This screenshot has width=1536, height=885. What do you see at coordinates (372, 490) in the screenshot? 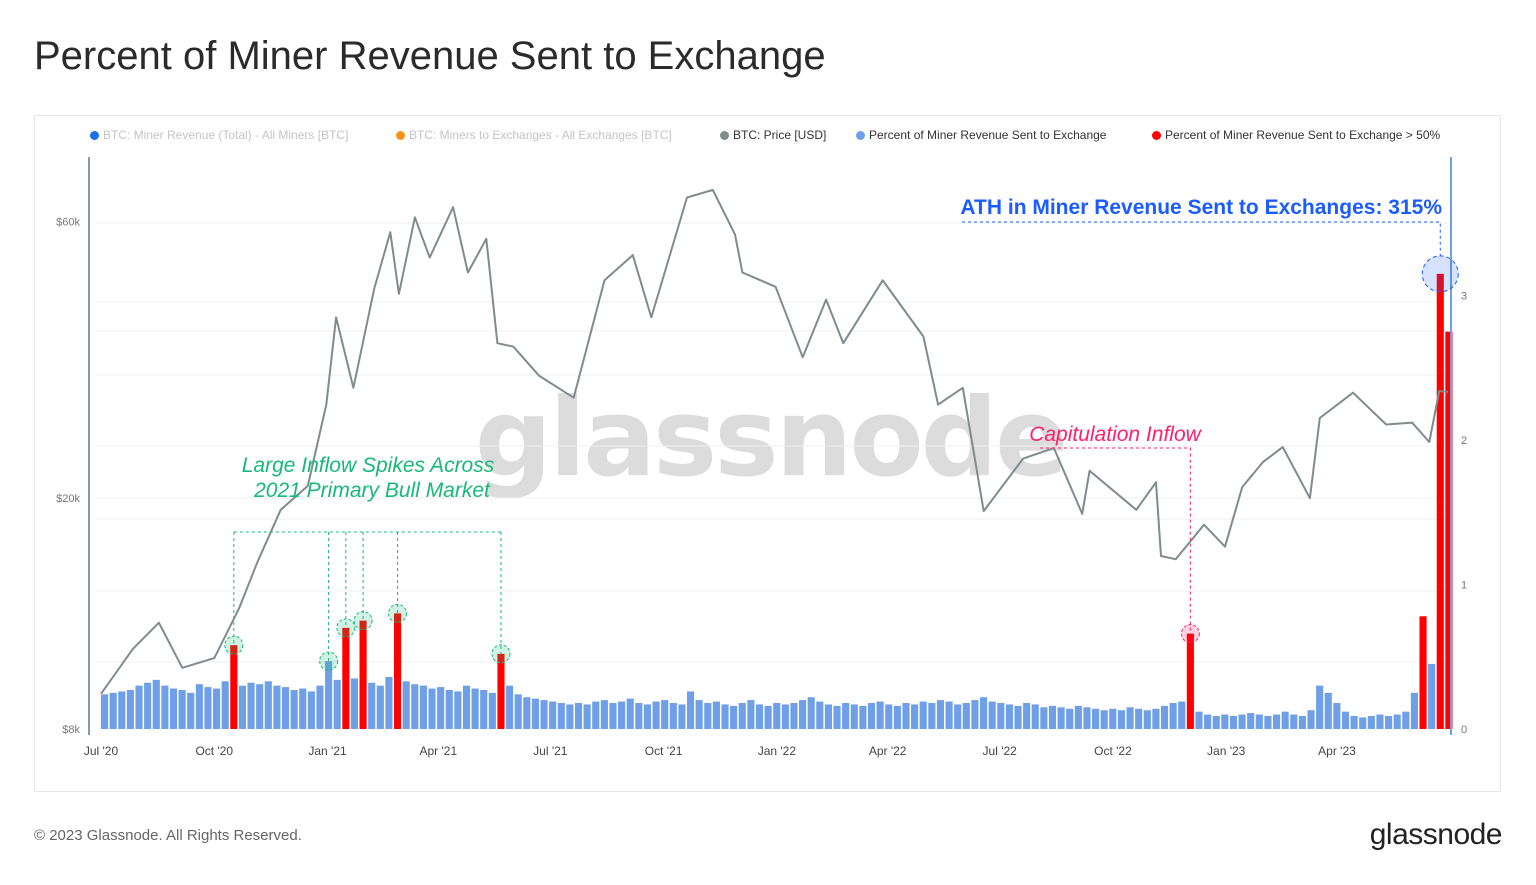
I see `bull-annotation-line2: 2021 Primary Bull Market` at bounding box center [372, 490].